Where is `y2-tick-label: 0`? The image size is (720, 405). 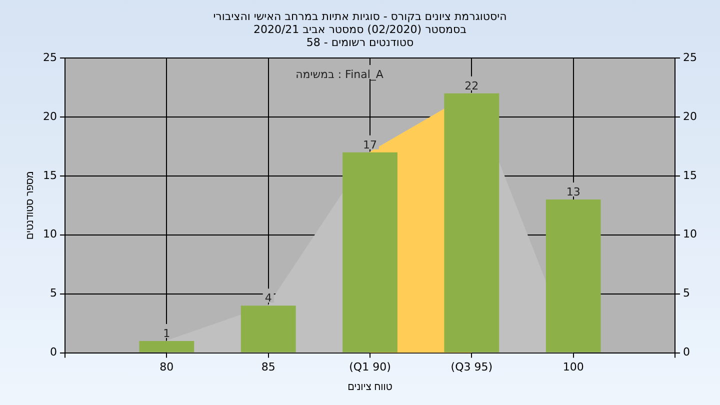 y2-tick-label: 0 is located at coordinates (686, 352).